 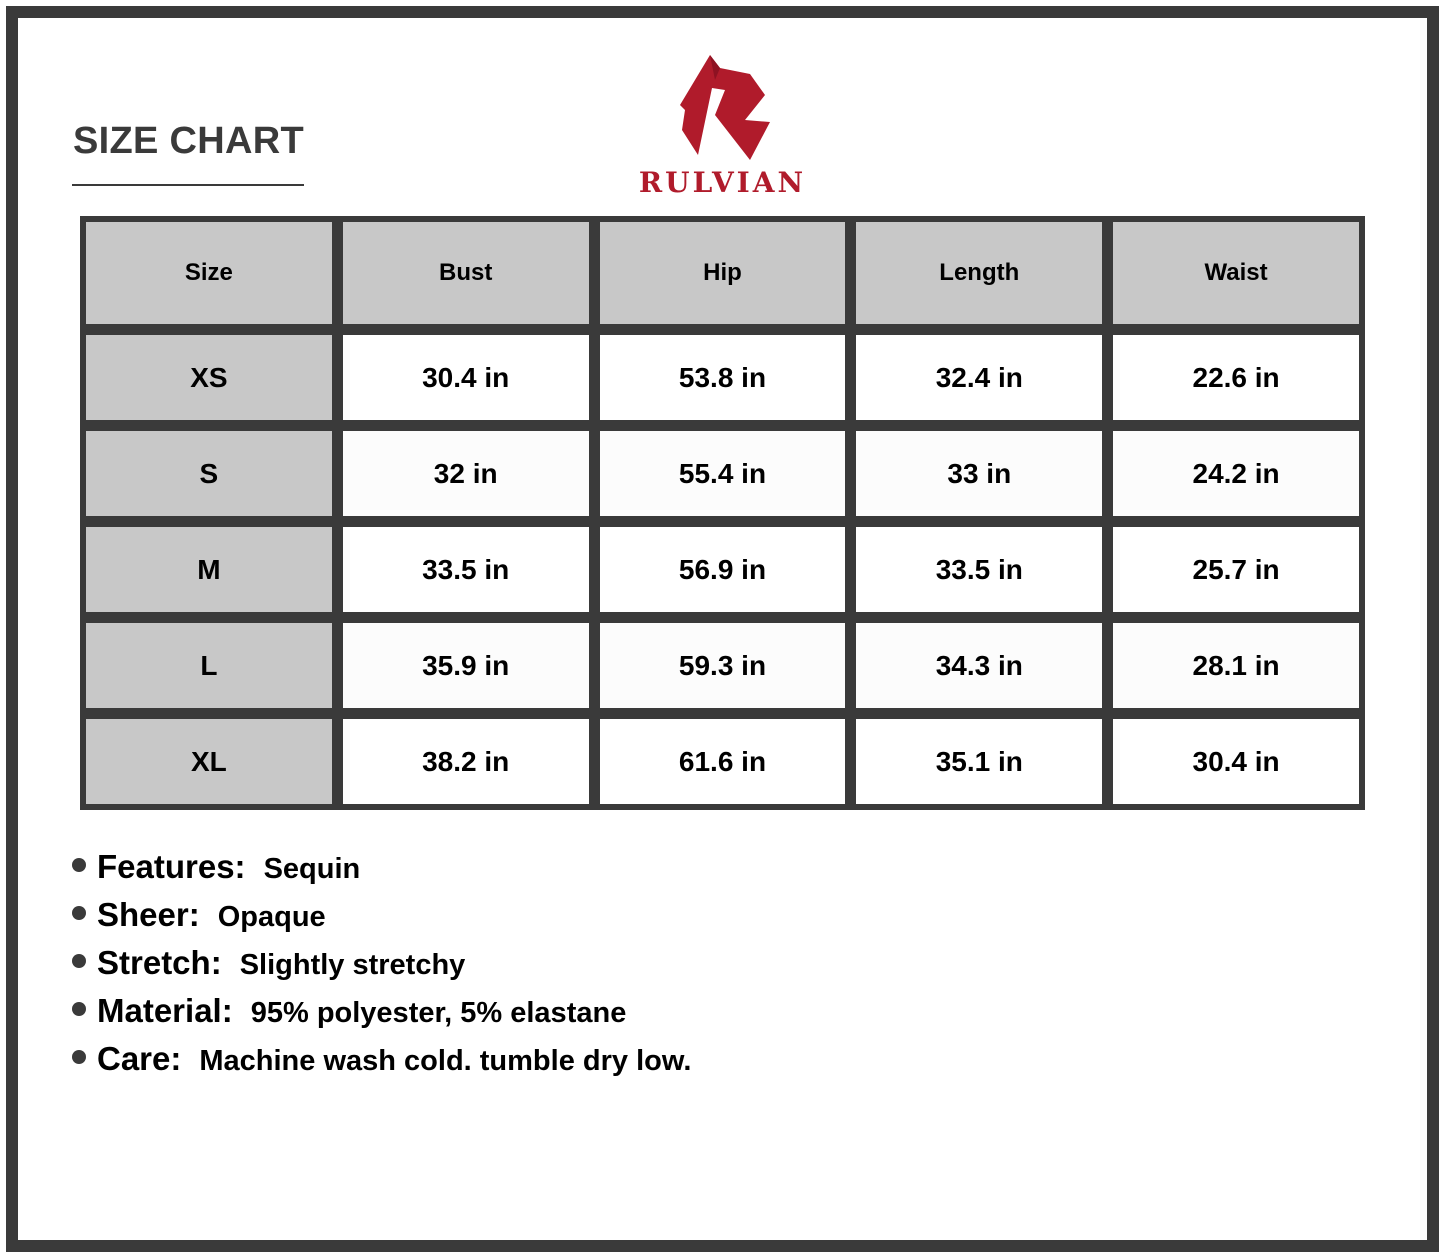 I want to click on feature-label: Stretch:, so click(x=159, y=962).